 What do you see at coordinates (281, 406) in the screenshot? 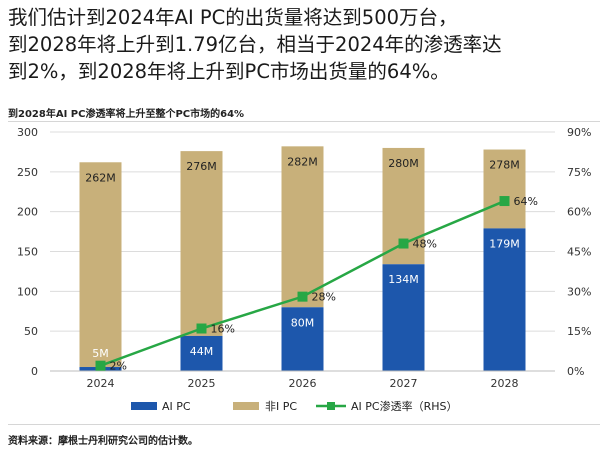
I see `legend-label-non-ai-pc: 非I PC` at bounding box center [281, 406].